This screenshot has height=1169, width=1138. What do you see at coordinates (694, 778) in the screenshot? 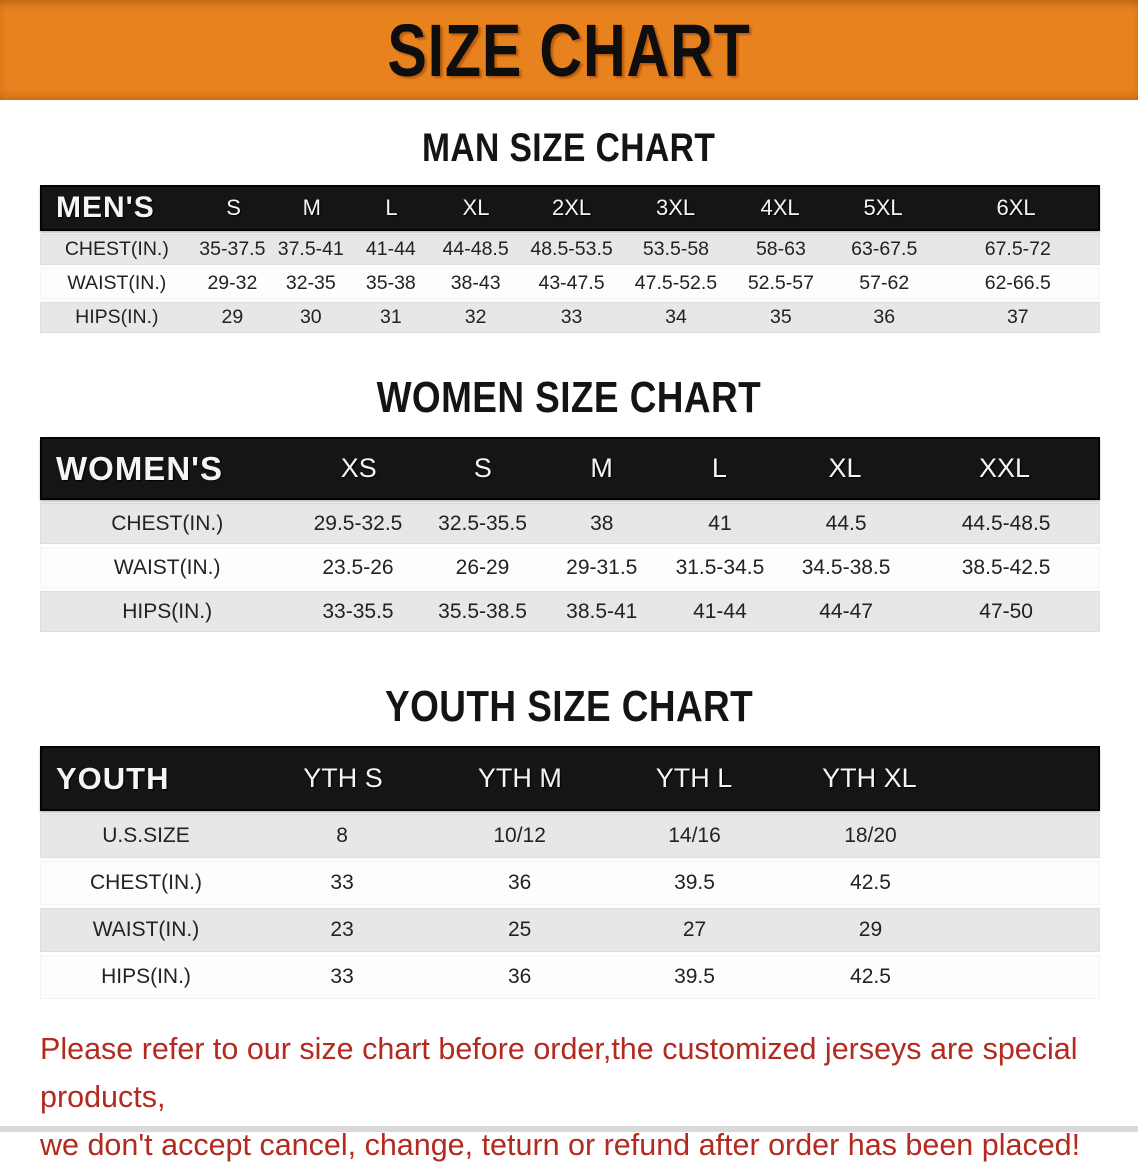
I see `youth-size-col: YTH L` at bounding box center [694, 778].